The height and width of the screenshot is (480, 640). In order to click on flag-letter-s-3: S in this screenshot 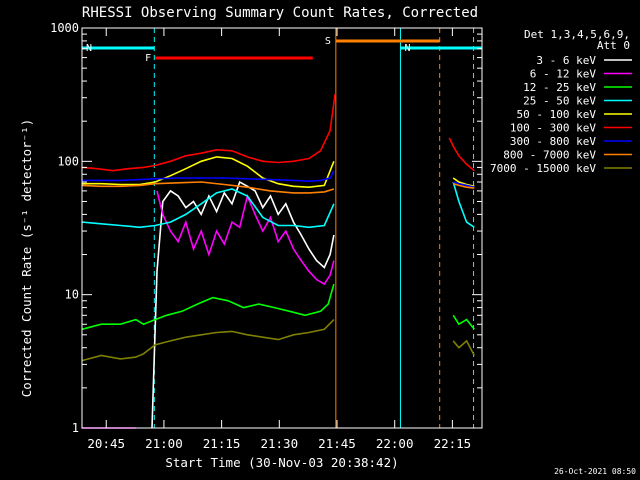, I will do `click(328, 41)`.